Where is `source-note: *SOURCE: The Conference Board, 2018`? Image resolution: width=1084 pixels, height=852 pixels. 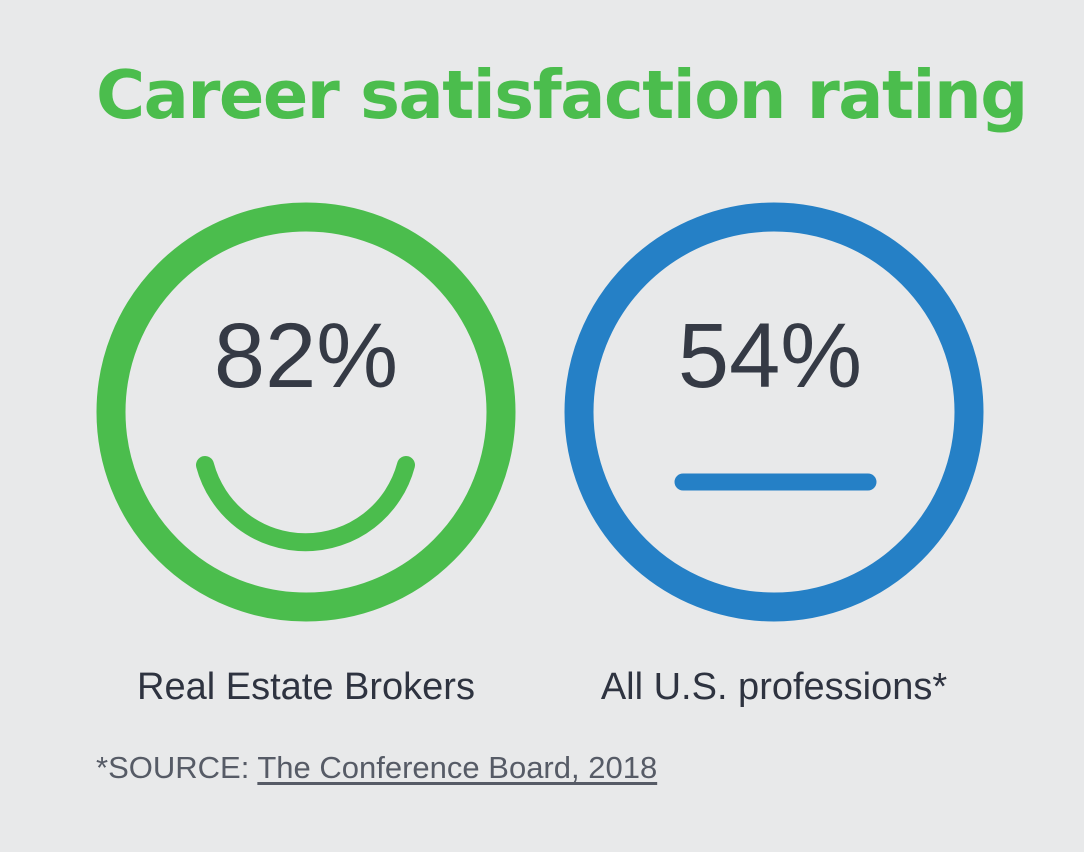
source-note: *SOURCE: The Conference Board, 2018 is located at coordinates (376, 767).